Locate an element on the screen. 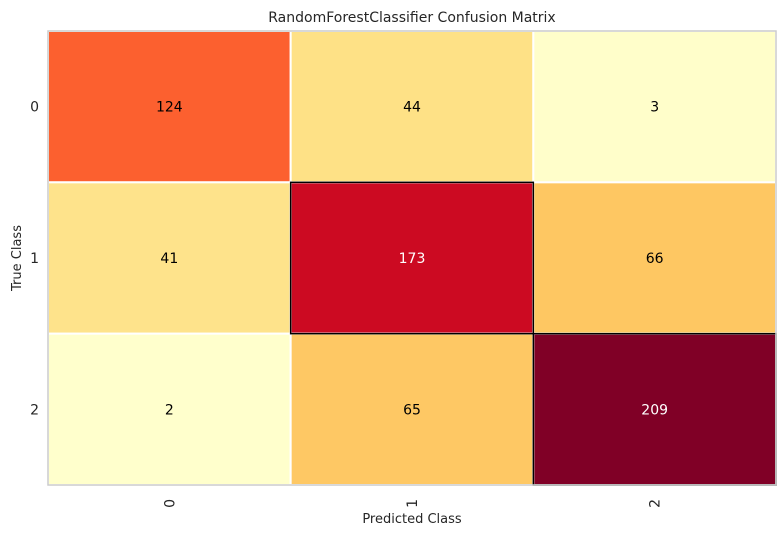 The image size is (784, 538). x-tick-labels: 0 1 2 is located at coordinates (412, 503).